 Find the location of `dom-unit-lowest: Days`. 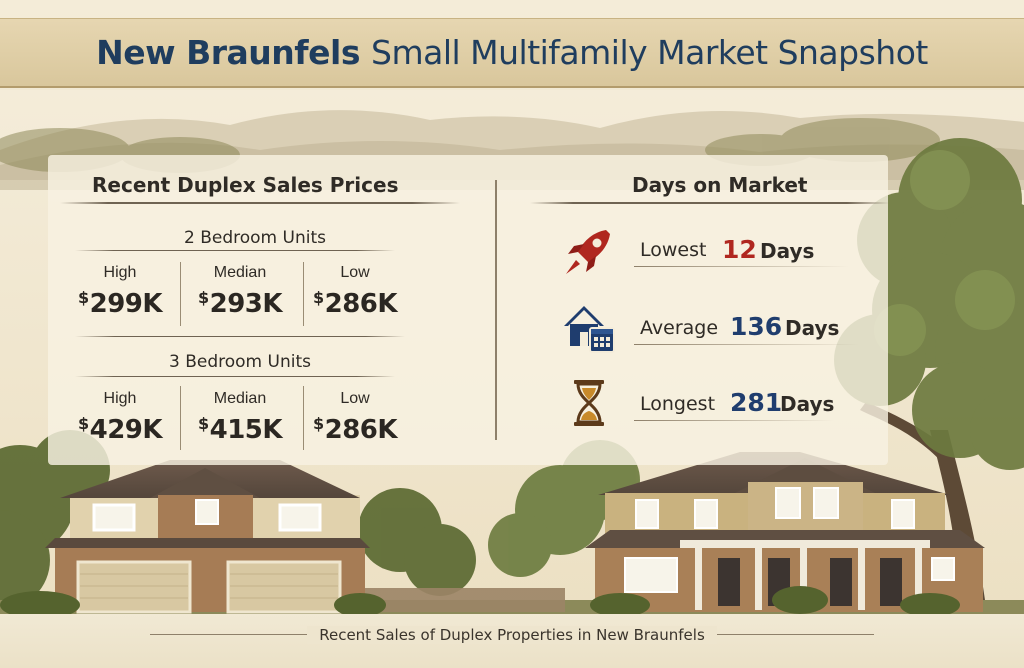

dom-unit-lowest: Days is located at coordinates (787, 251).